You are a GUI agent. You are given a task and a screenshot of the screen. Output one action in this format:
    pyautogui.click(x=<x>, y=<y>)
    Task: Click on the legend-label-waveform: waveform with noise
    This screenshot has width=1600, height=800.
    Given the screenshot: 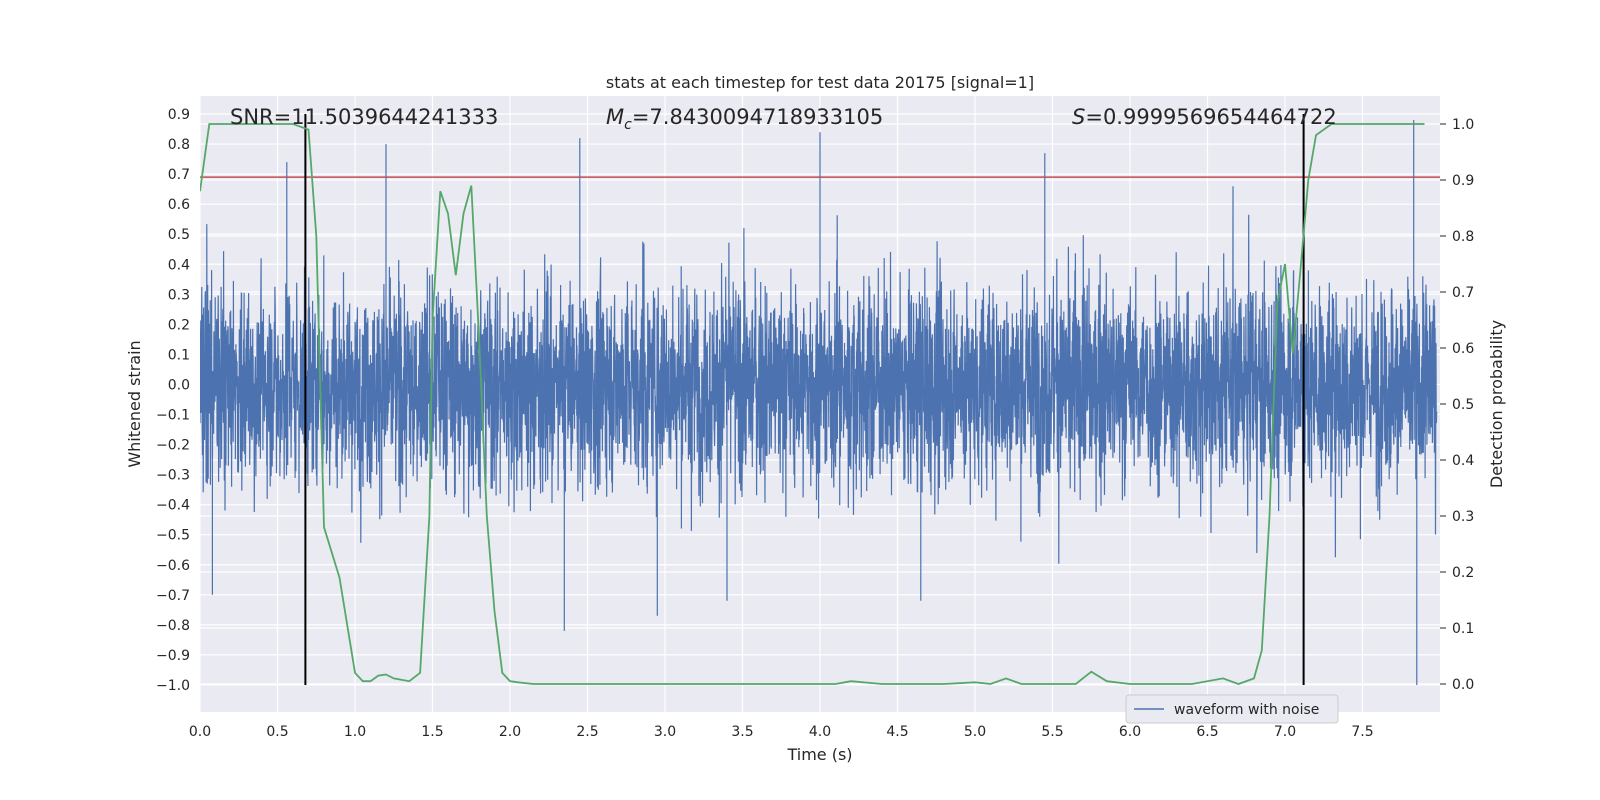 What is the action you would take?
    pyautogui.click(x=1246, y=710)
    